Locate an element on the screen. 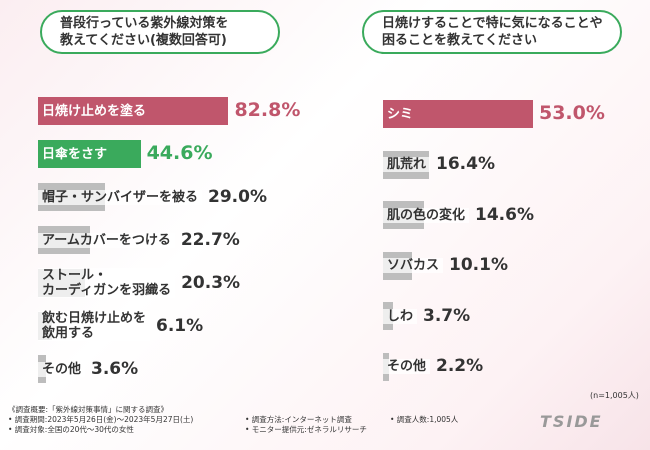 The height and width of the screenshot is (450, 650). bar-label: 日傘をさす is located at coordinates (74, 154).